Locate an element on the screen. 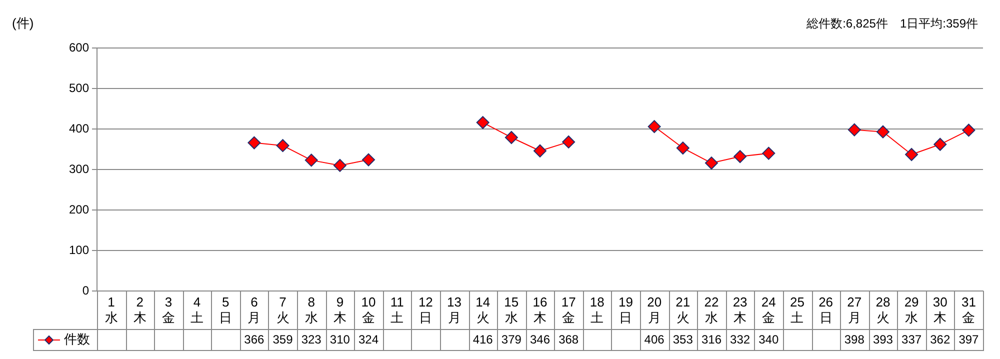  data-label: 416 is located at coordinates (483, 339).